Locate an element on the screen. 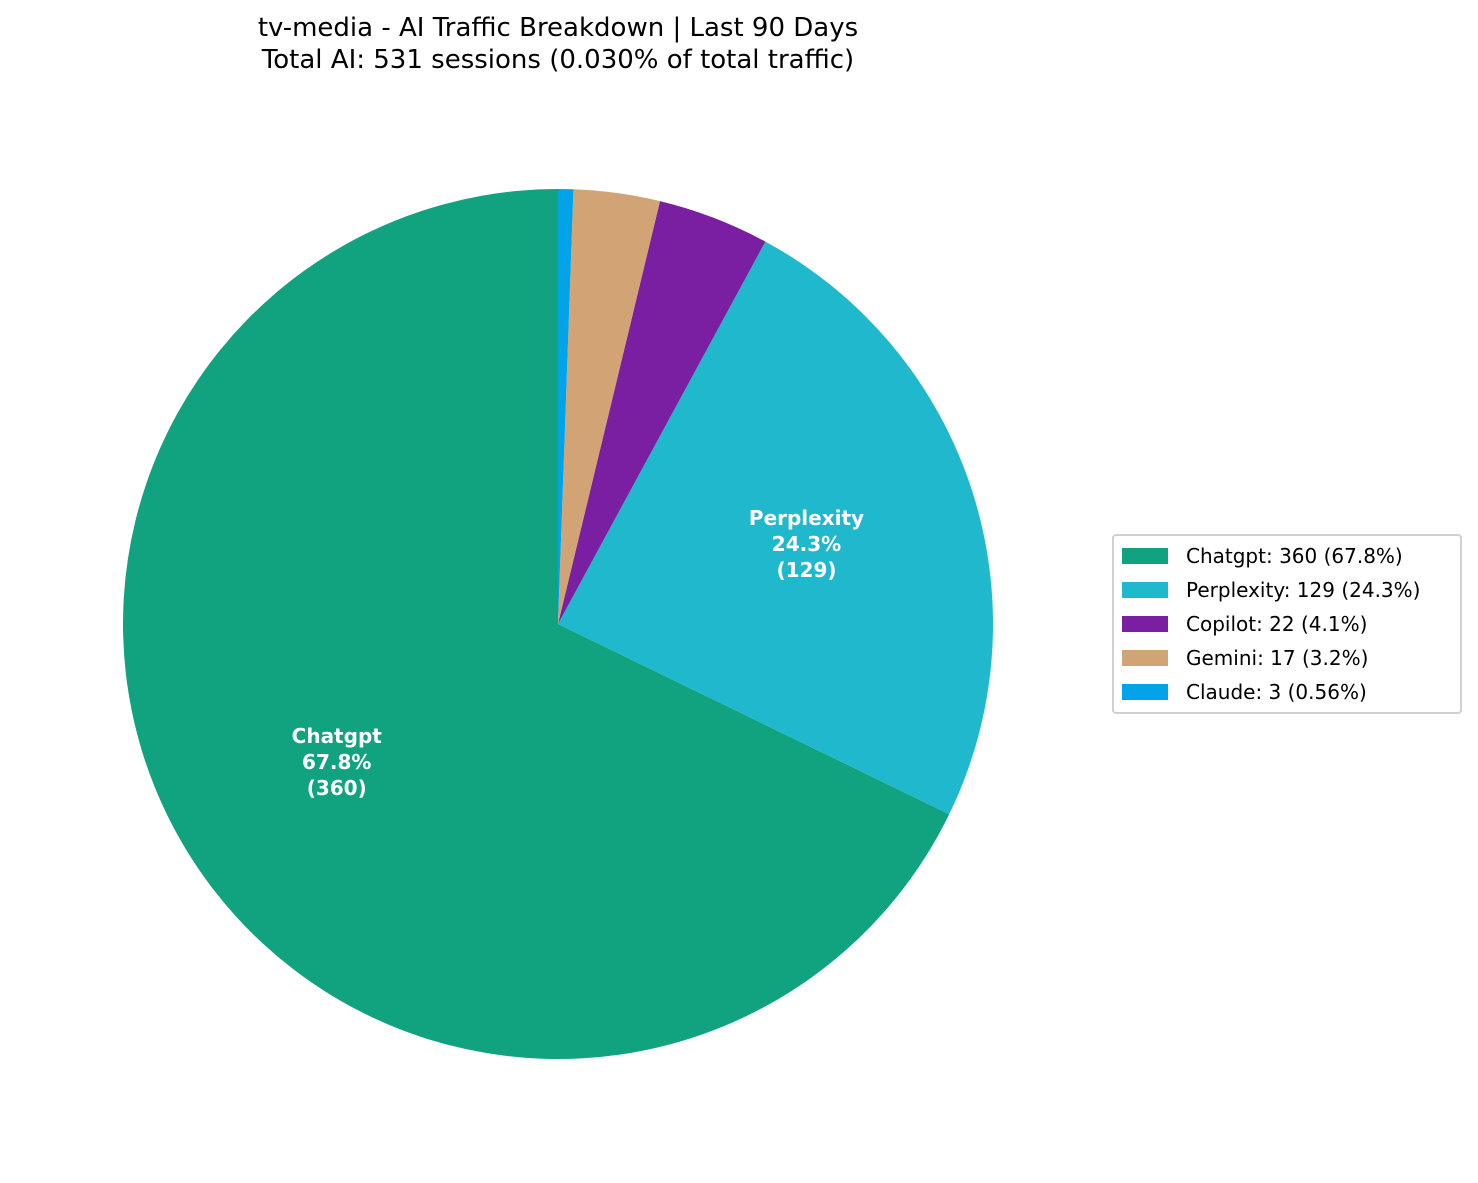 The width and height of the screenshot is (1478, 1183). legend-item-gemini: Gemini: 17 (3.2%) is located at coordinates (1245, 658).